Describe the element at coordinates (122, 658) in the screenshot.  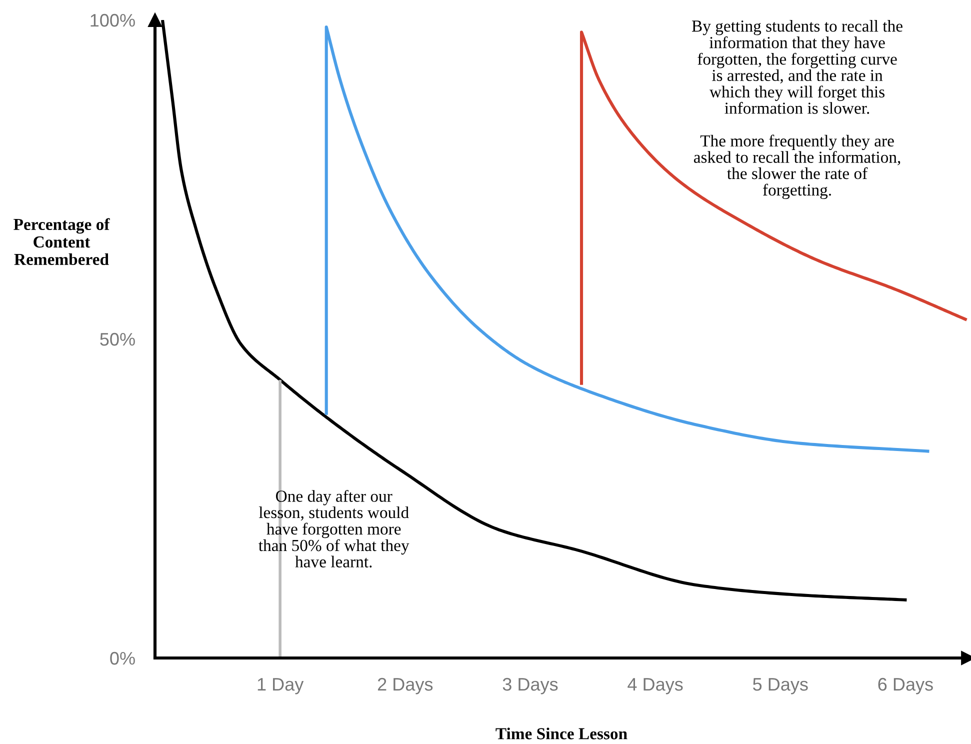
I see `y-tick-label: 0%` at that location.